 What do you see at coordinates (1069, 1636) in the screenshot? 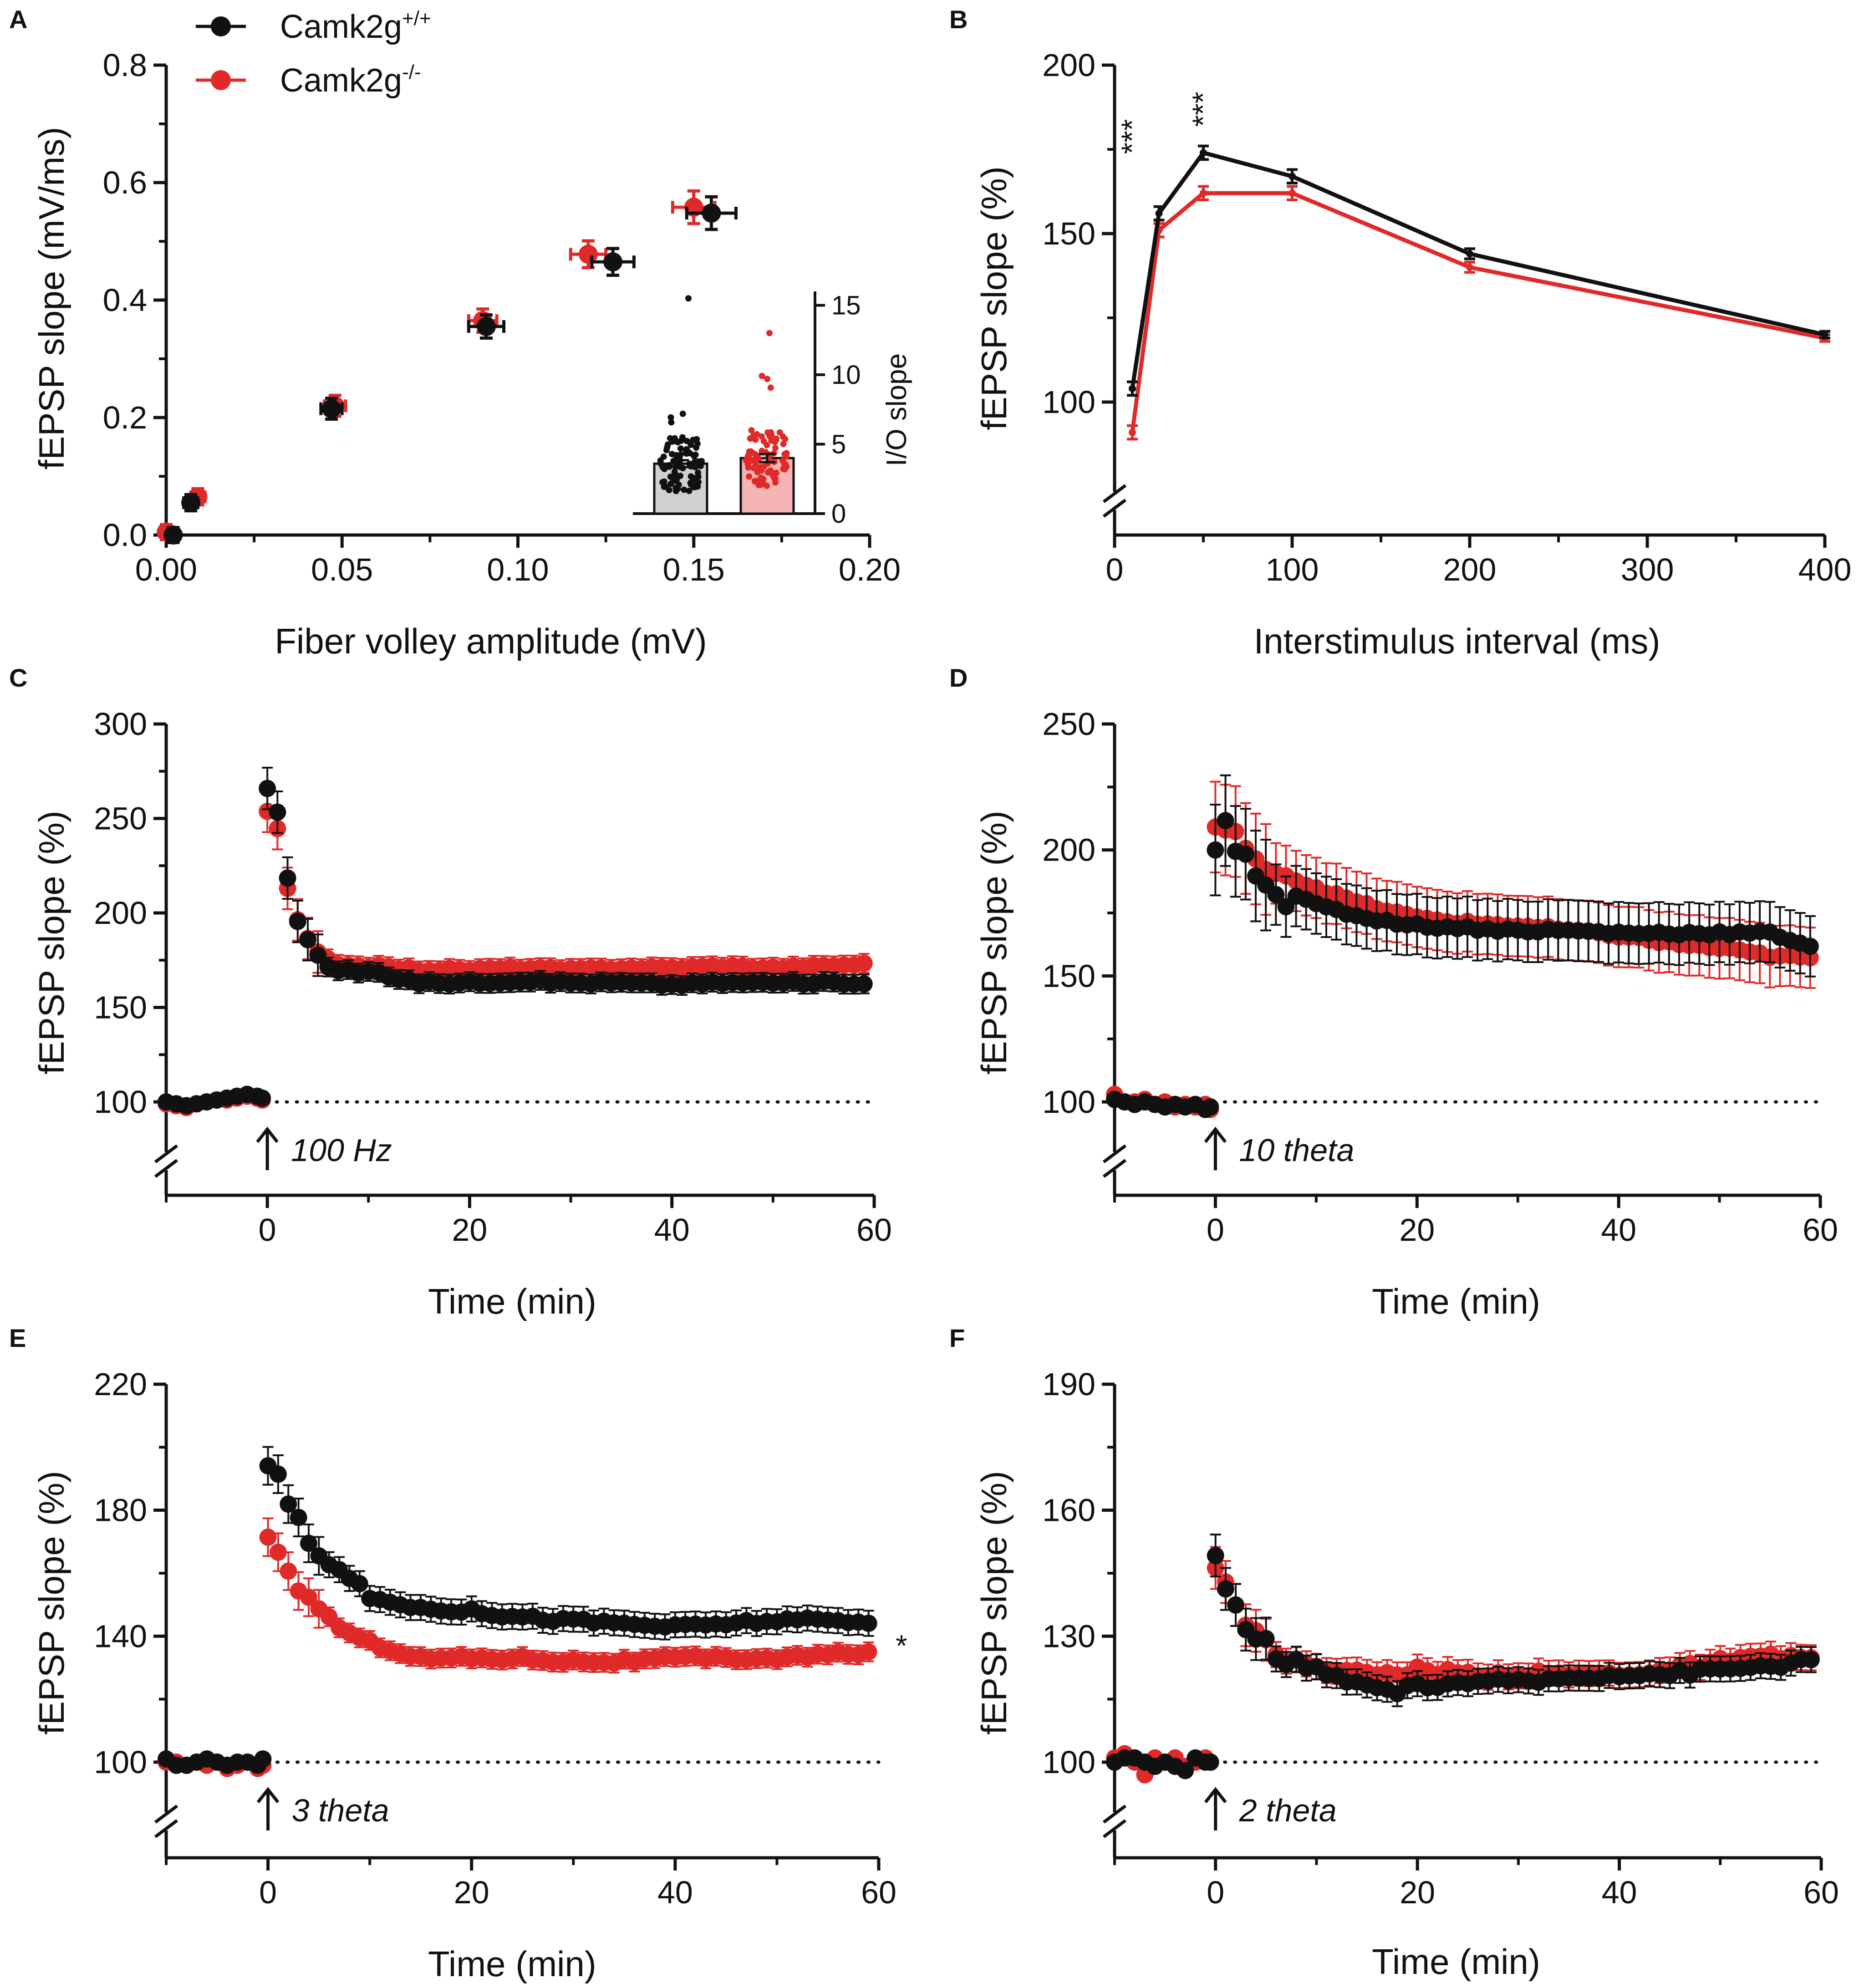
I see `panel-f-y-tick-label: 130` at bounding box center [1069, 1636].